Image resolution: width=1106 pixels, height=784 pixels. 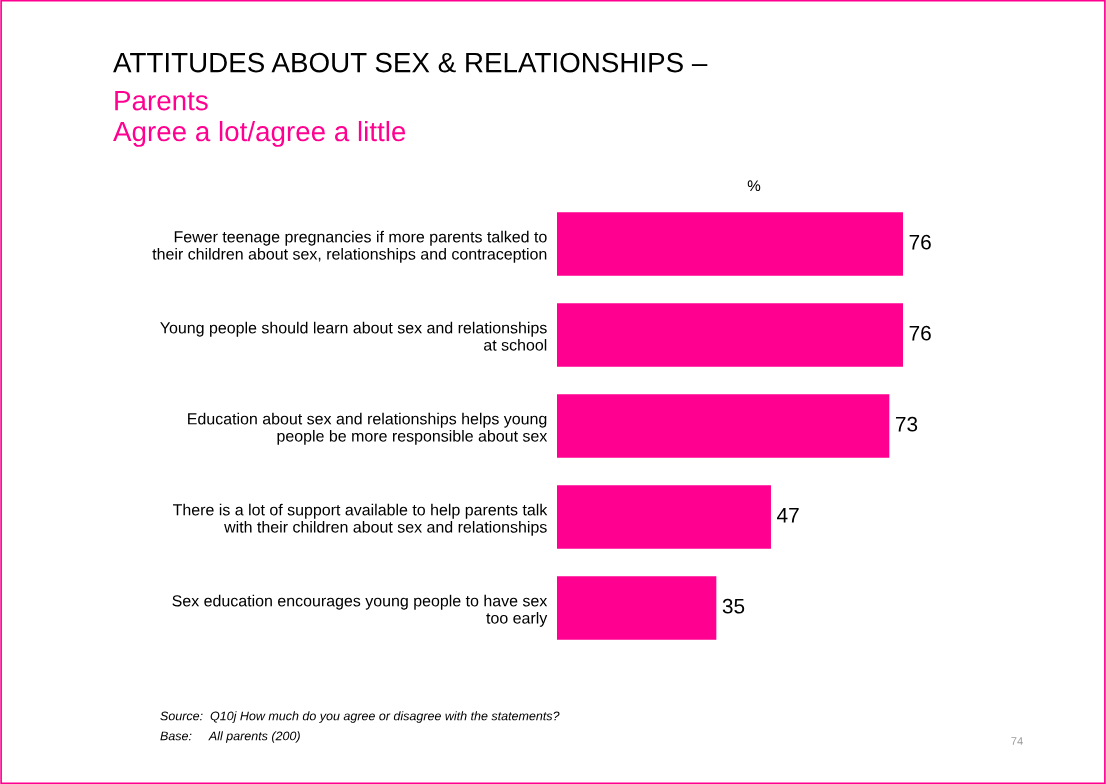 I want to click on data-label: 35, so click(x=733, y=606).